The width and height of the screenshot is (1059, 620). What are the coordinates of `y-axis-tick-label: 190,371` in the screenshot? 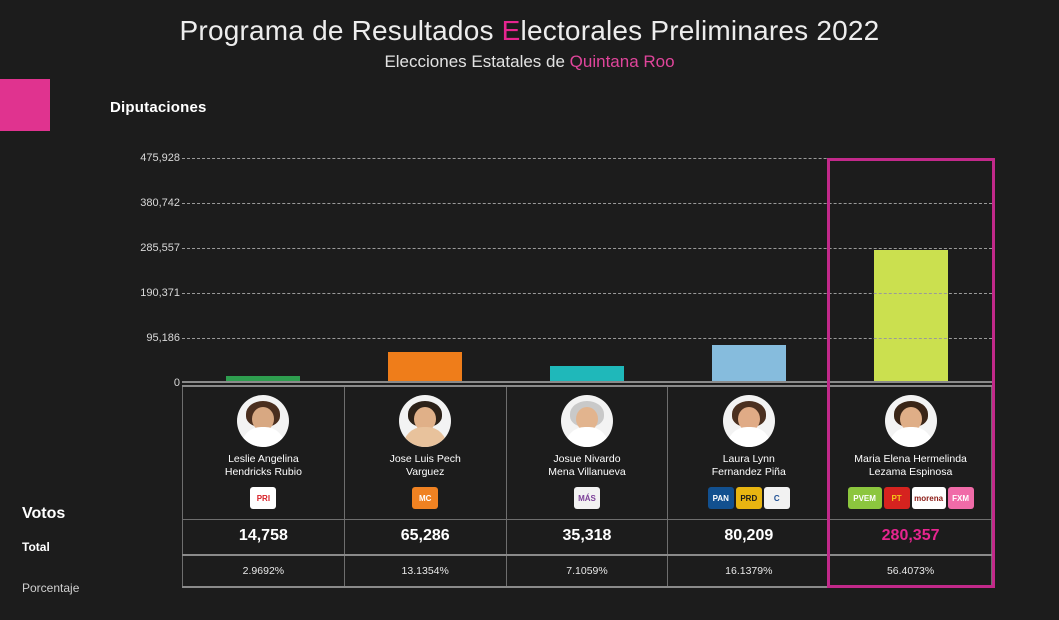 It's located at (160, 293).